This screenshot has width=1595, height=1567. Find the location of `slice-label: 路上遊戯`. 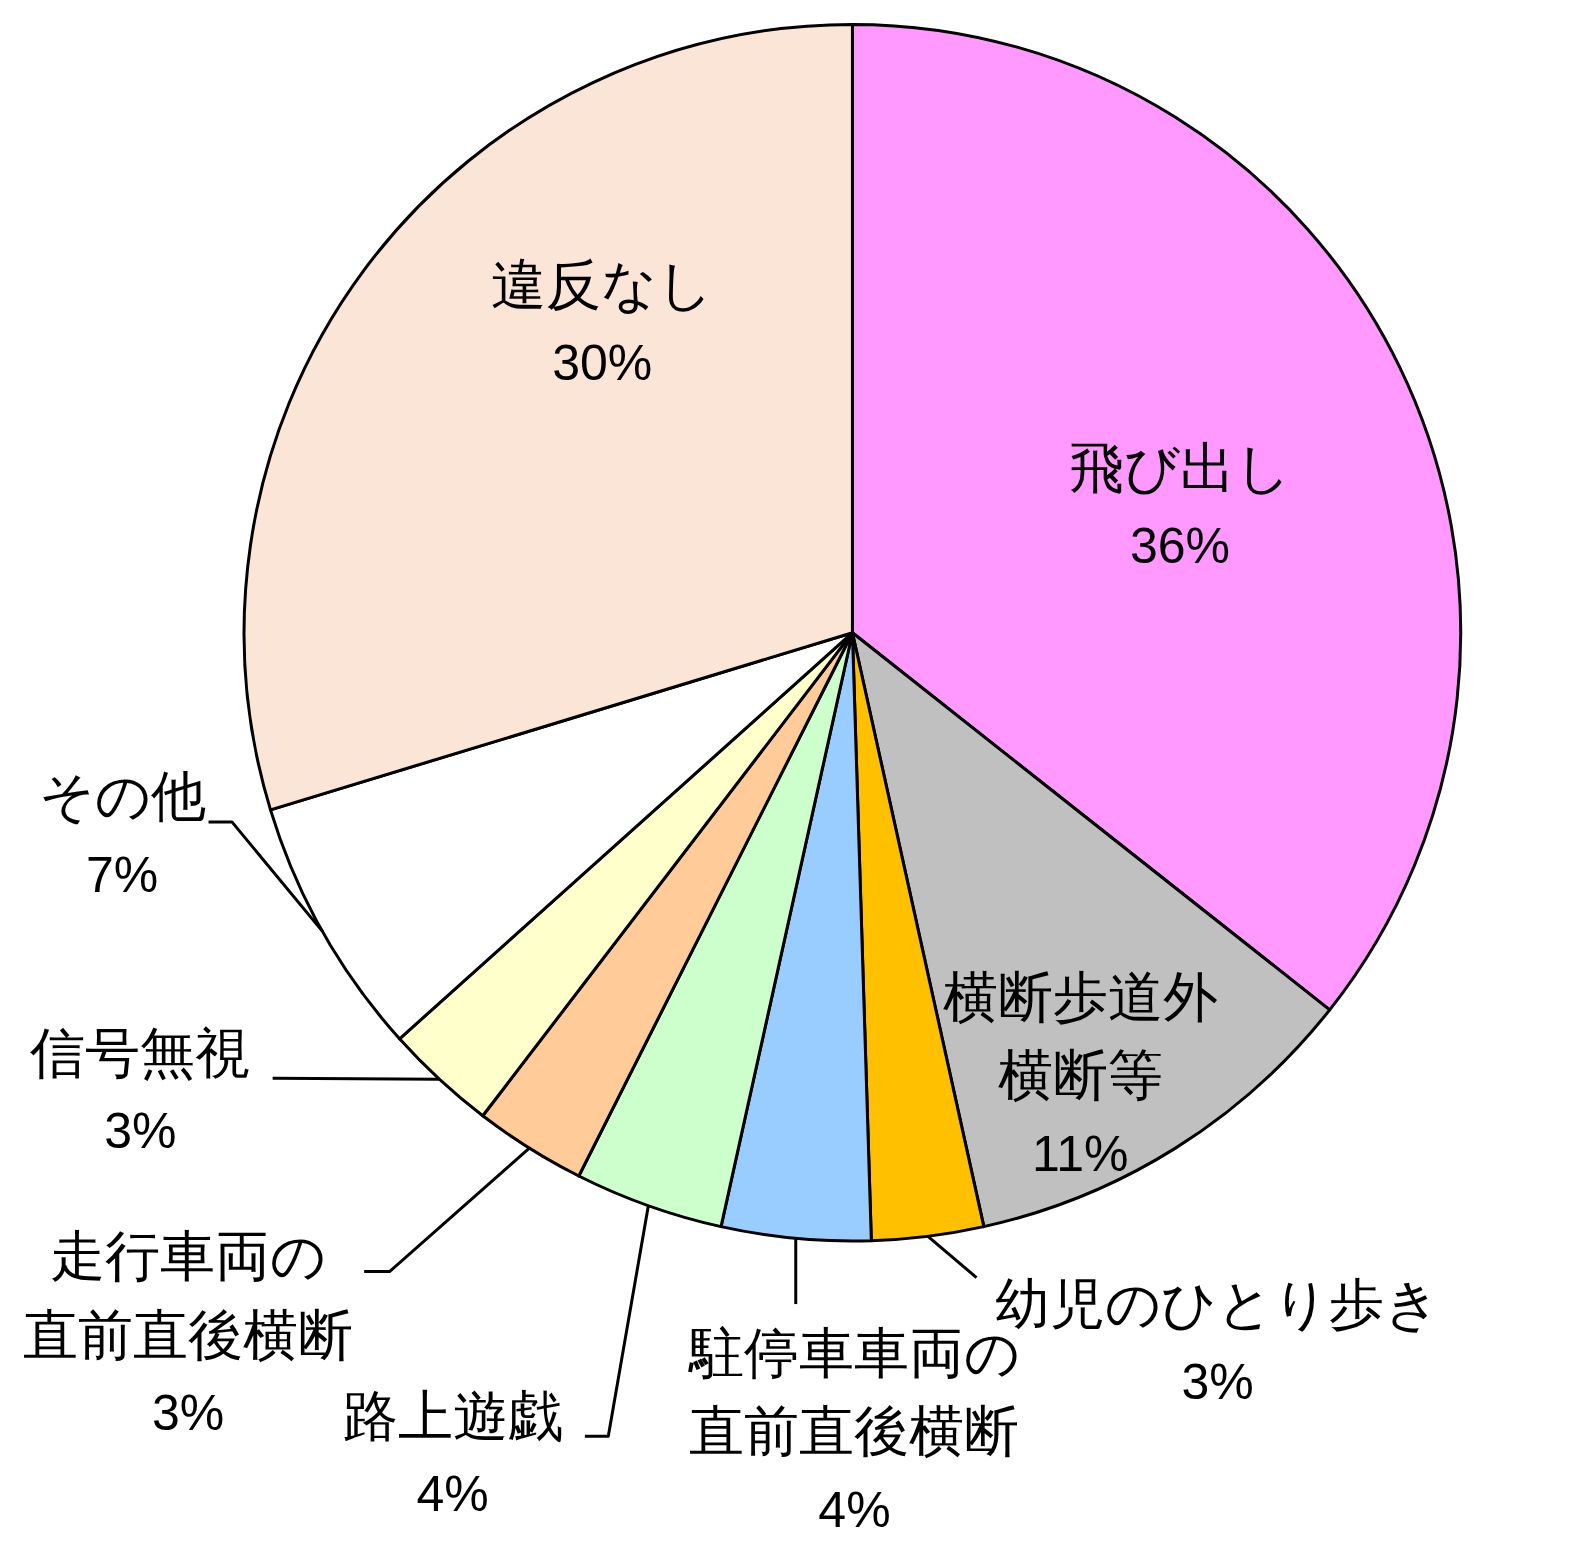

slice-label: 路上遊戯 is located at coordinates (452, 1415).